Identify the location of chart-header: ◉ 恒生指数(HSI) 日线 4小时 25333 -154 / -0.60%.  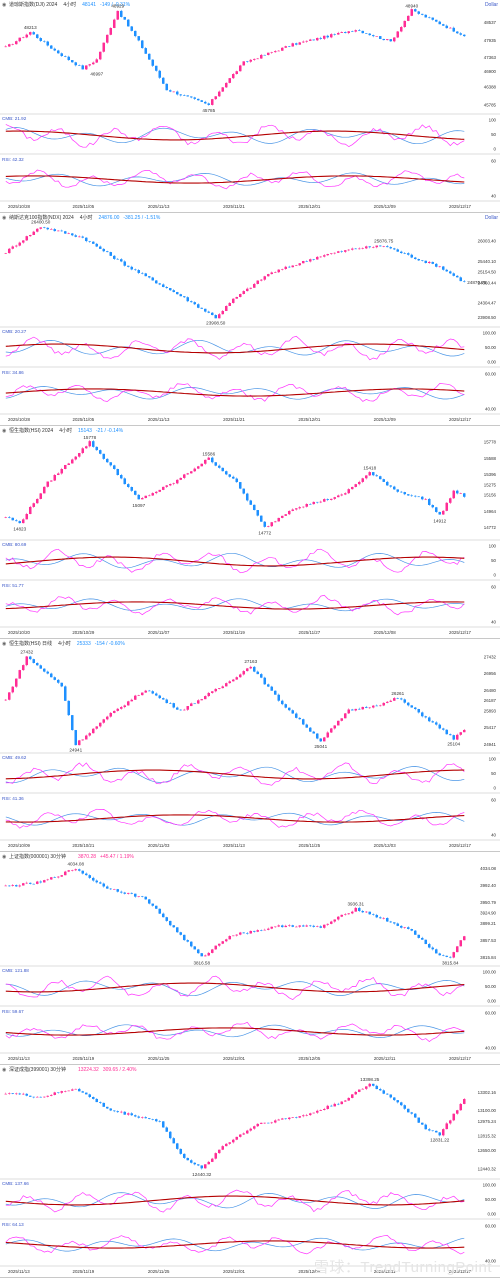
(63, 644).